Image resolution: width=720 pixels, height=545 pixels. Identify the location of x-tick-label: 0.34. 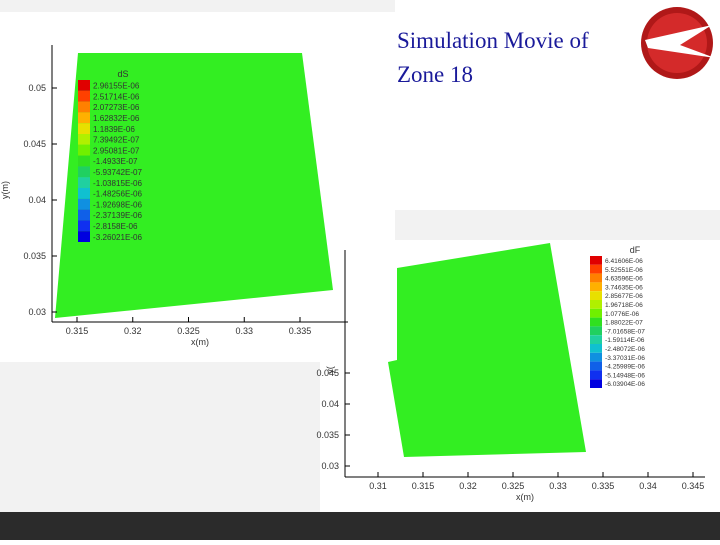
(648, 486).